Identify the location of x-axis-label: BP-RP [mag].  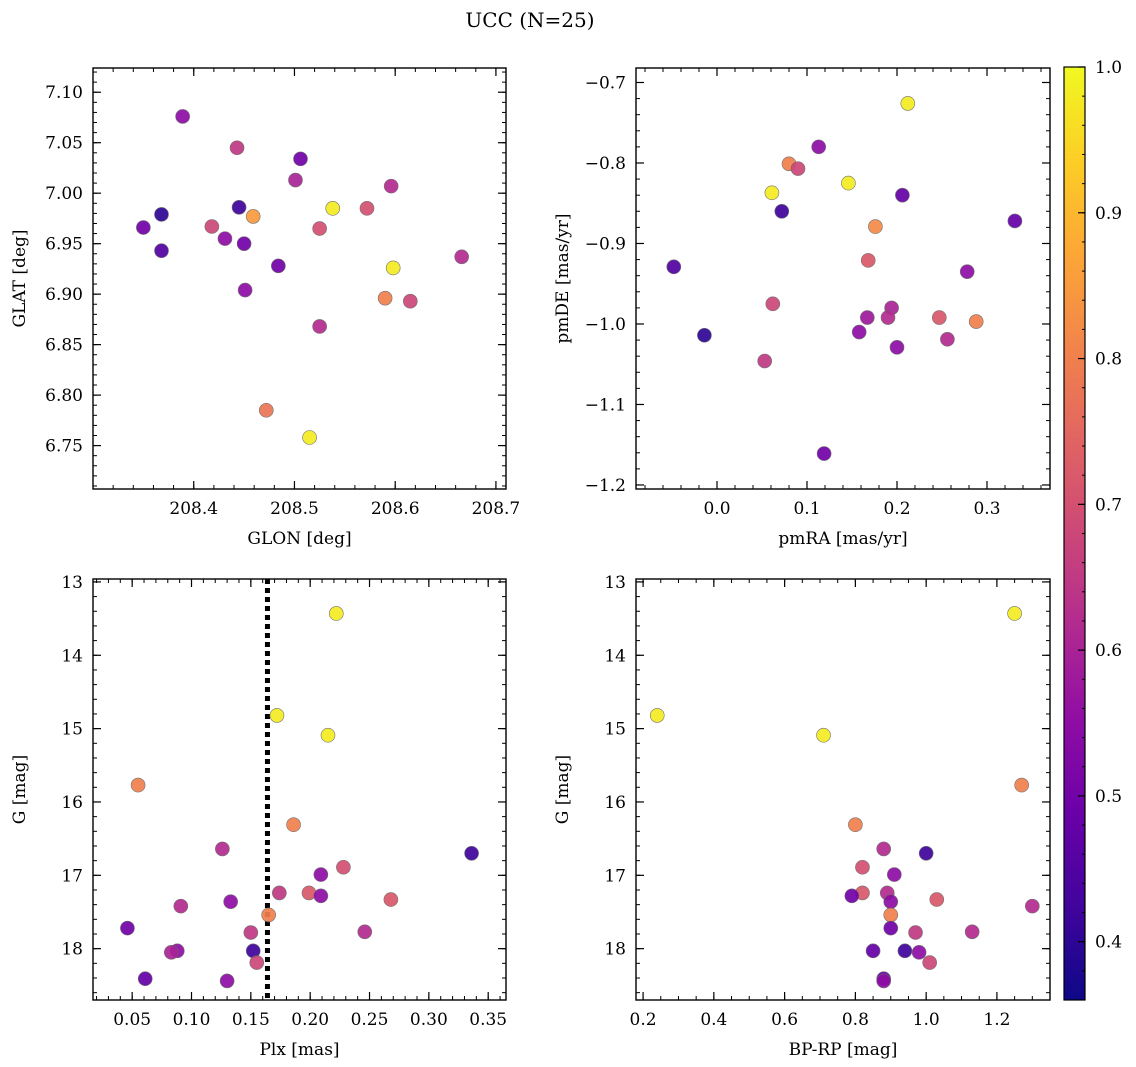
(843, 1050).